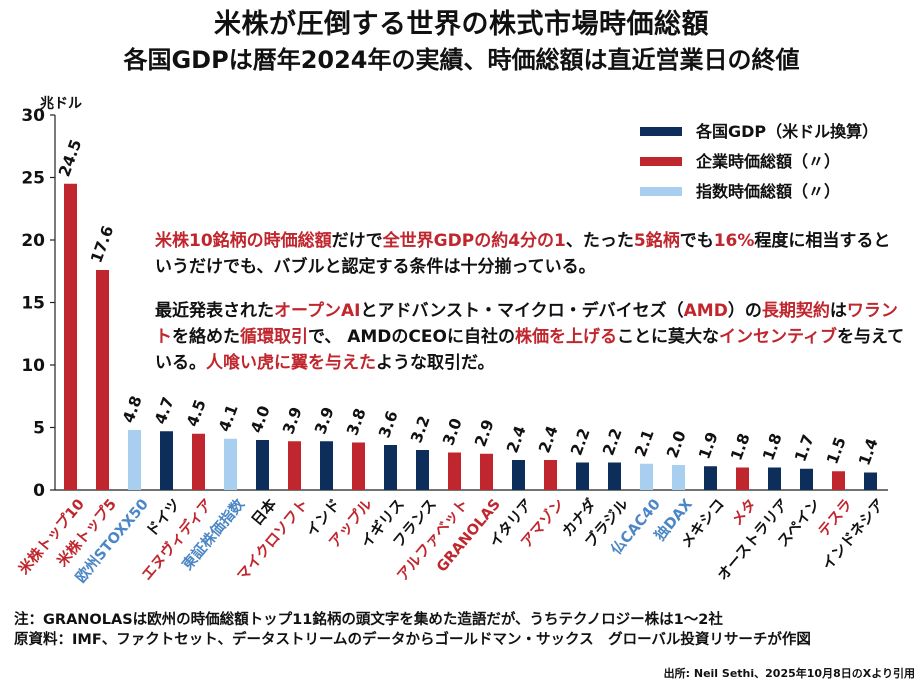 This screenshot has width=923, height=685. What do you see at coordinates (474, 241) in the screenshot?
I see `highlight-text: 全世界GDPの約4分の1` at bounding box center [474, 241].